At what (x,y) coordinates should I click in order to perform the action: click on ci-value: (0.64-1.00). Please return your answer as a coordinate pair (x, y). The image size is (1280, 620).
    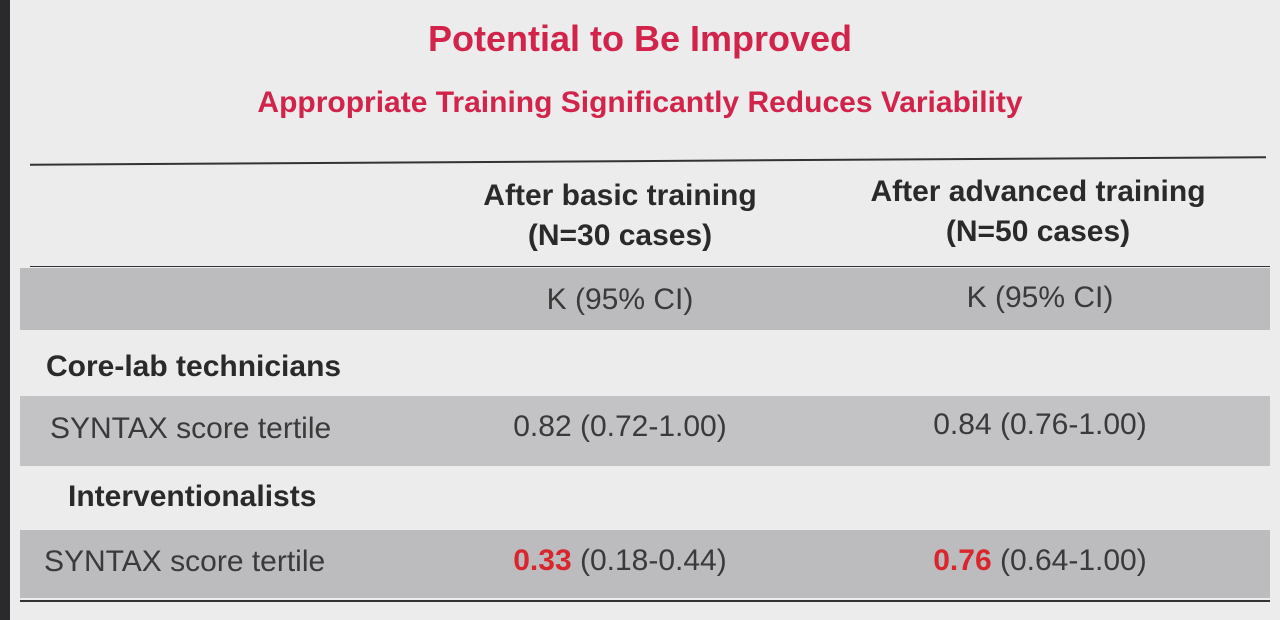
    Looking at the image, I should click on (1073, 560).